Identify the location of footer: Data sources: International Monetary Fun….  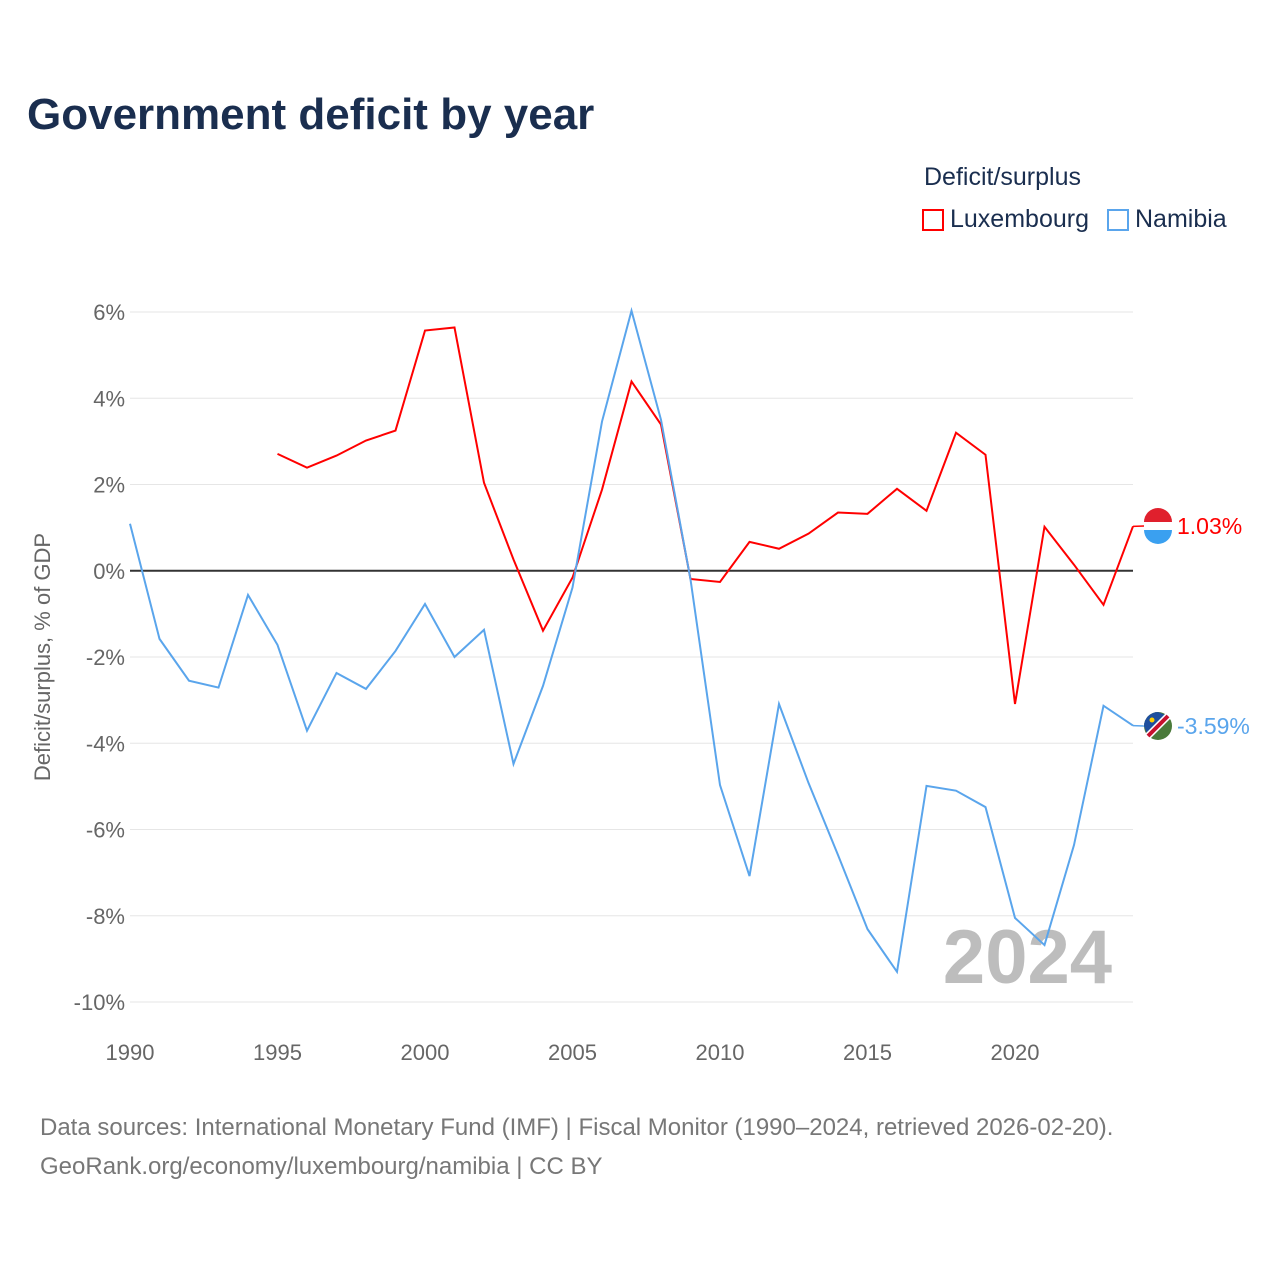
(576, 1147).